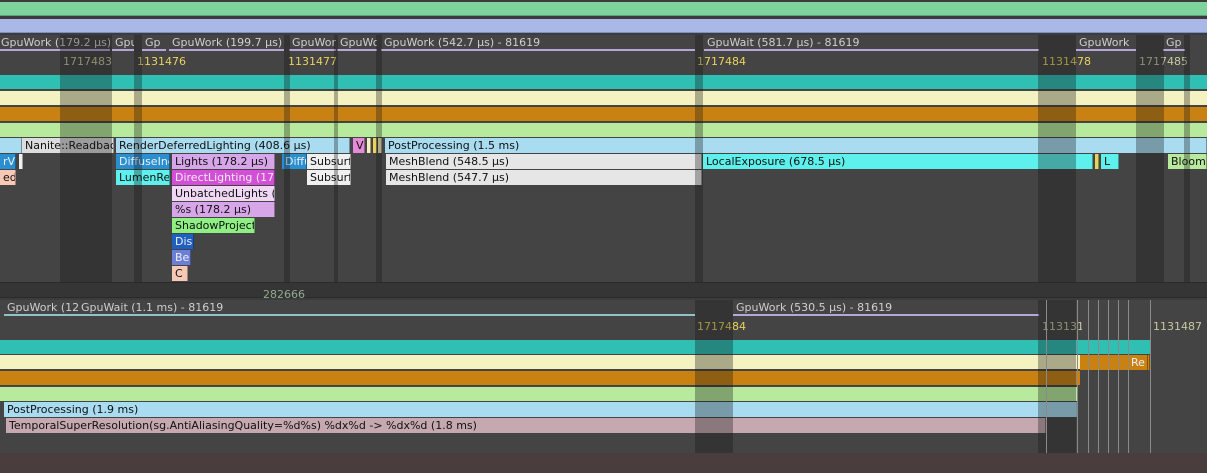  Describe the element at coordinates (357, 43) in the screenshot. I see `gpu-header: GpuWo` at that location.